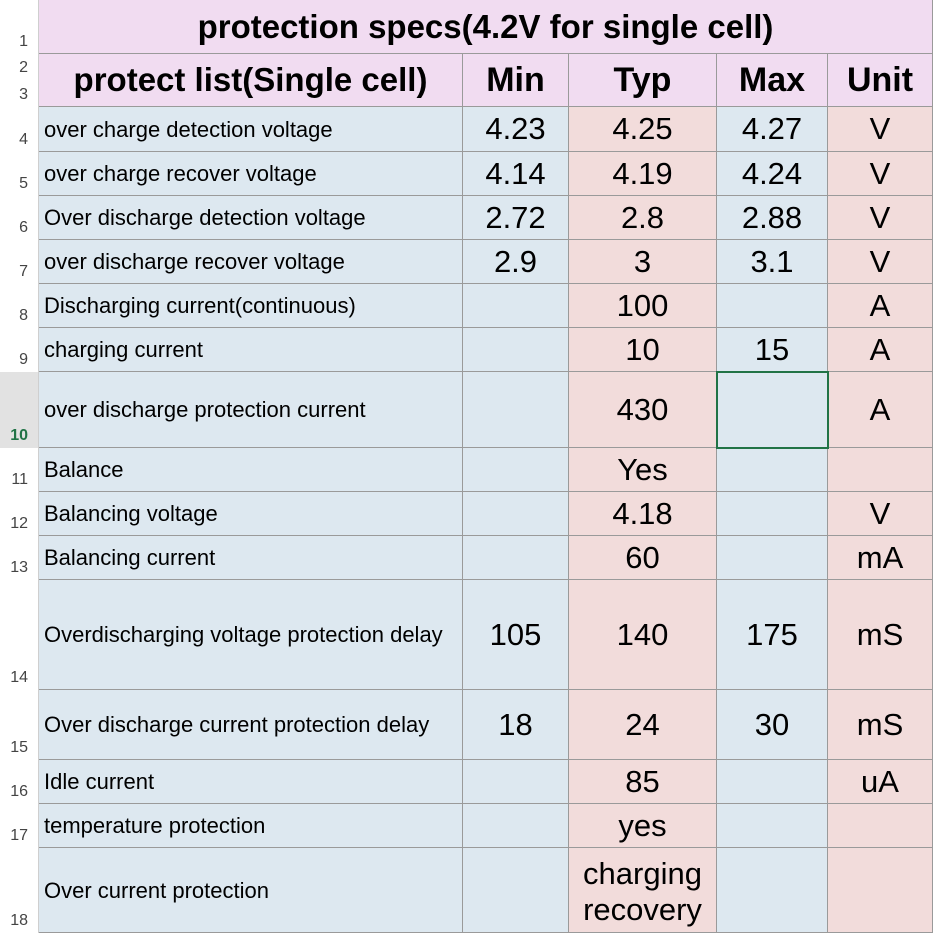 Image resolution: width=933 pixels, height=933 pixels. Describe the element at coordinates (772, 174) in the screenshot. I see `value-max-row-5: 4.24` at that location.